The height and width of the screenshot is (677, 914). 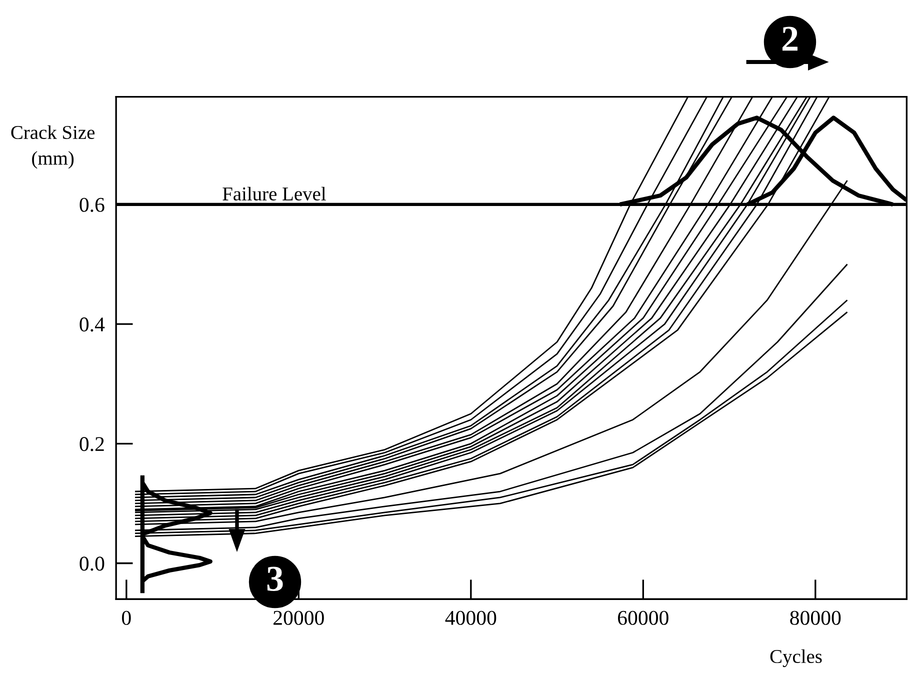 What do you see at coordinates (92, 563) in the screenshot?
I see `y-tick-label: 0.0` at bounding box center [92, 563].